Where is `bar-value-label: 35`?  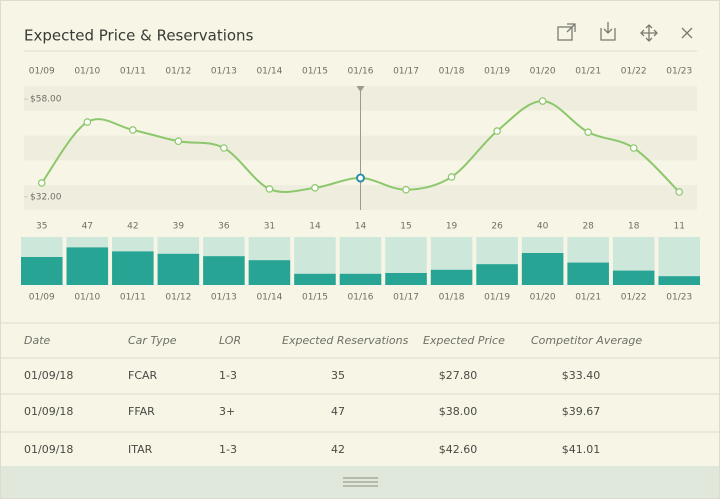 bar-value-label: 35 is located at coordinates (41, 227).